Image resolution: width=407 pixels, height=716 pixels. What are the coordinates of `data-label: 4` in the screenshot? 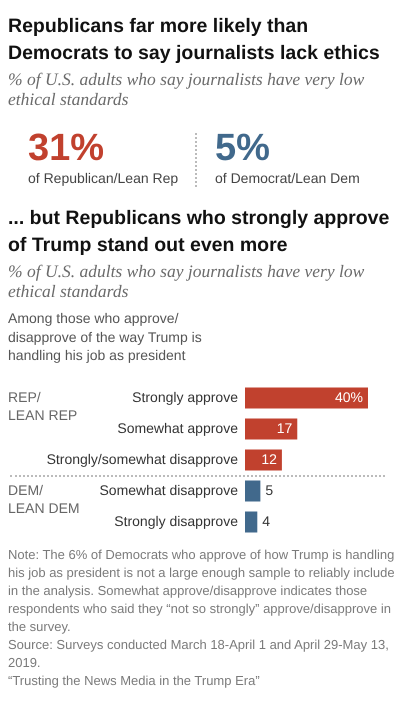 It's located at (266, 521).